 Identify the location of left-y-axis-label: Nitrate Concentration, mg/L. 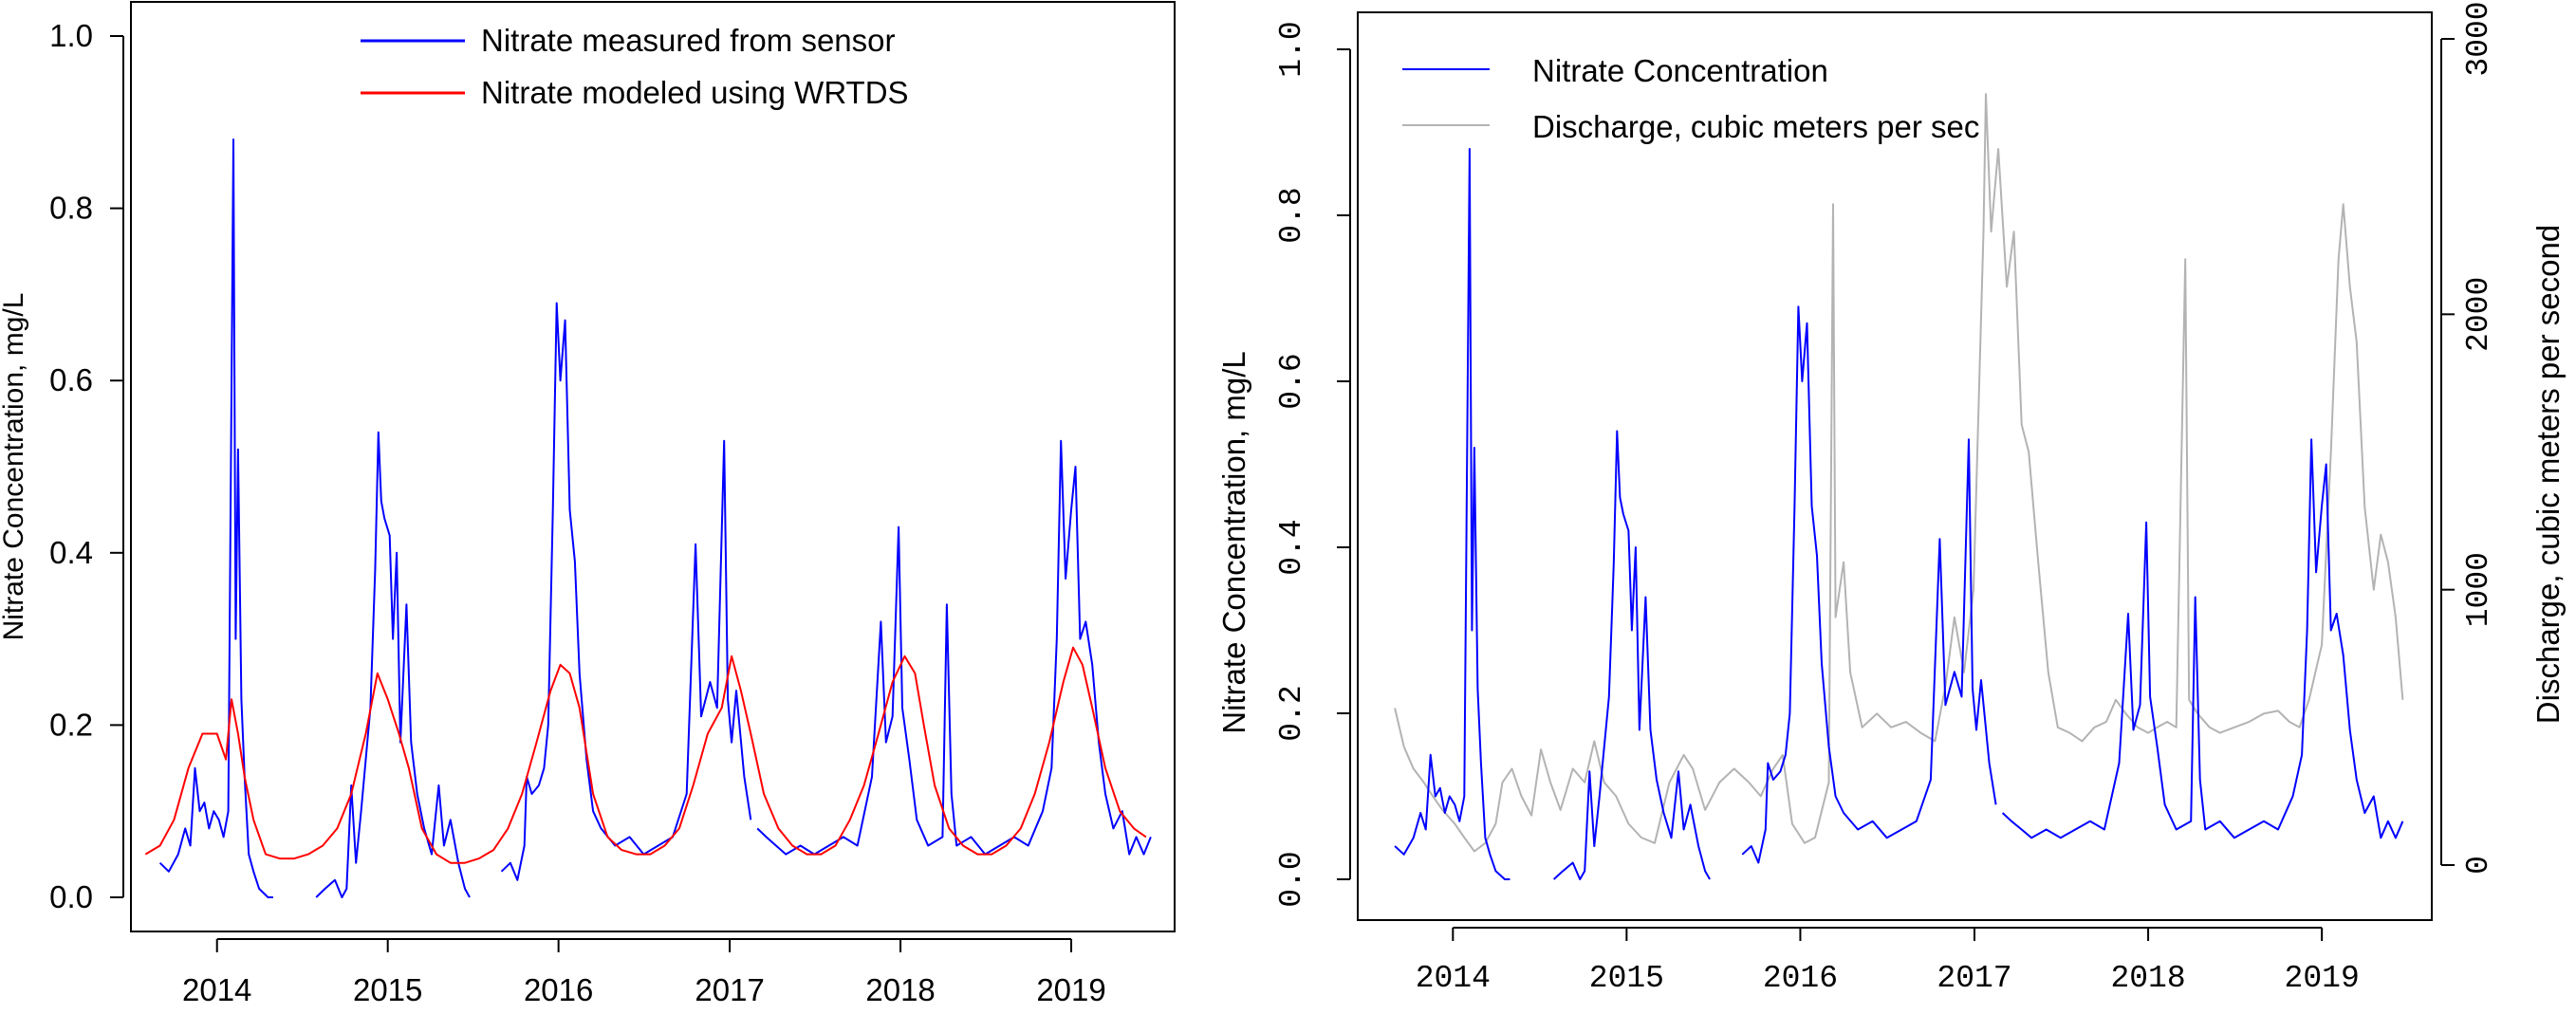
(14, 467).